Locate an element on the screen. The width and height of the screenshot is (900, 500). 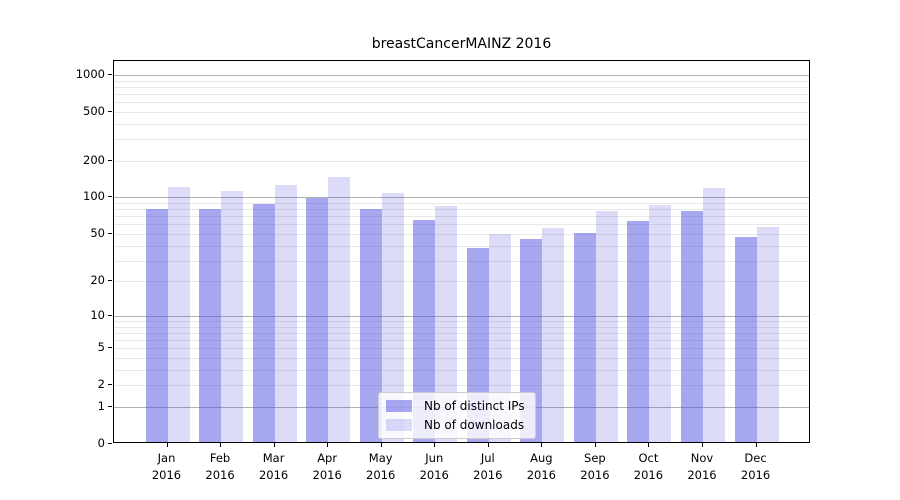
legend-row: Nb of downloads is located at coordinates (455, 425).